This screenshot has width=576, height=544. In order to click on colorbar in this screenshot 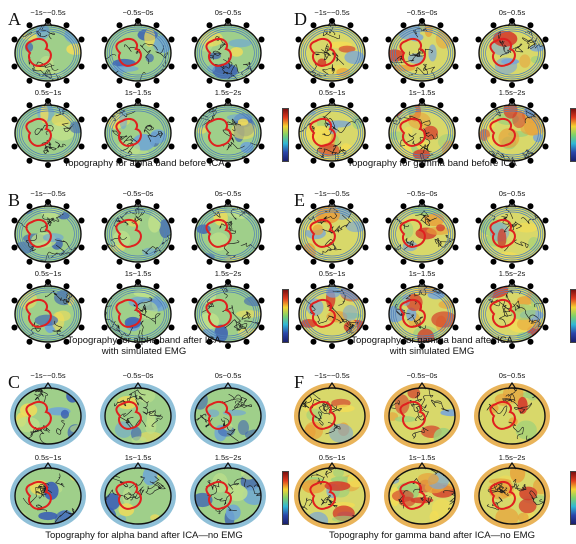, I will do `click(573, 498)`.